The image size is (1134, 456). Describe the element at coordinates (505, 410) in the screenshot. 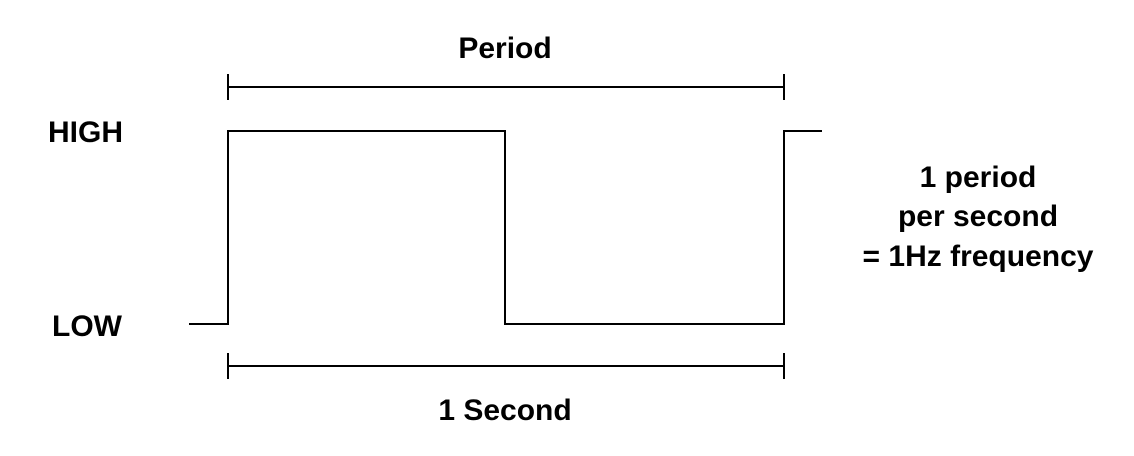

I see `one-second-label: 1 Second` at that location.